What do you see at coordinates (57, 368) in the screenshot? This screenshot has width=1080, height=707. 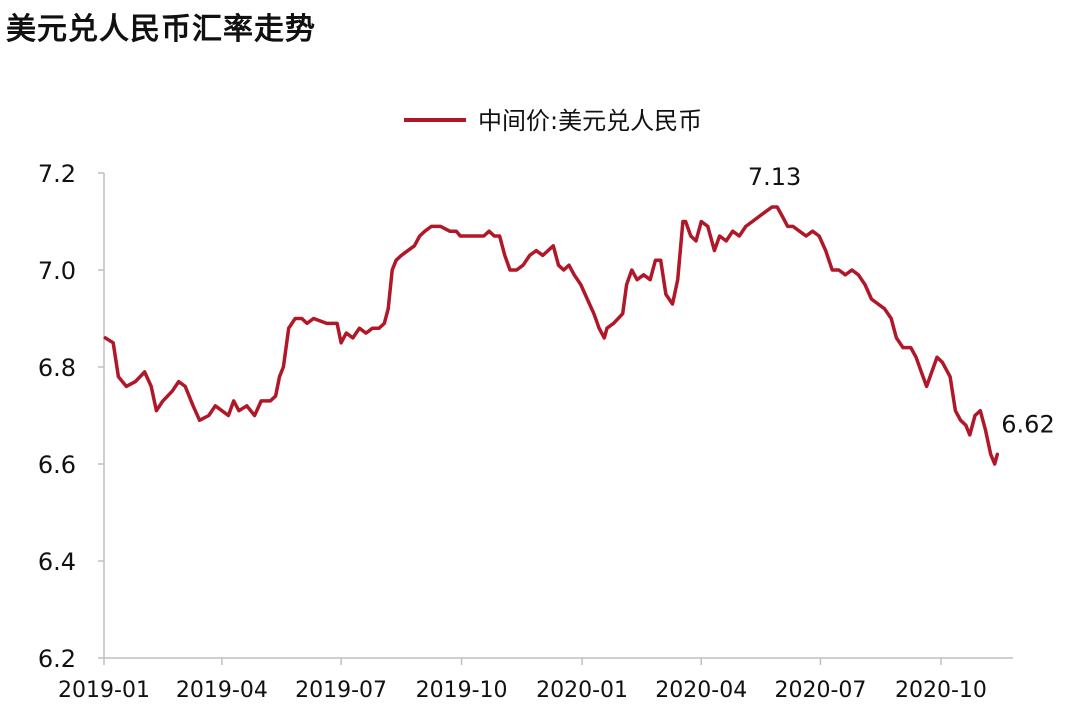 I see `y-tick-label-3: 6.8` at bounding box center [57, 368].